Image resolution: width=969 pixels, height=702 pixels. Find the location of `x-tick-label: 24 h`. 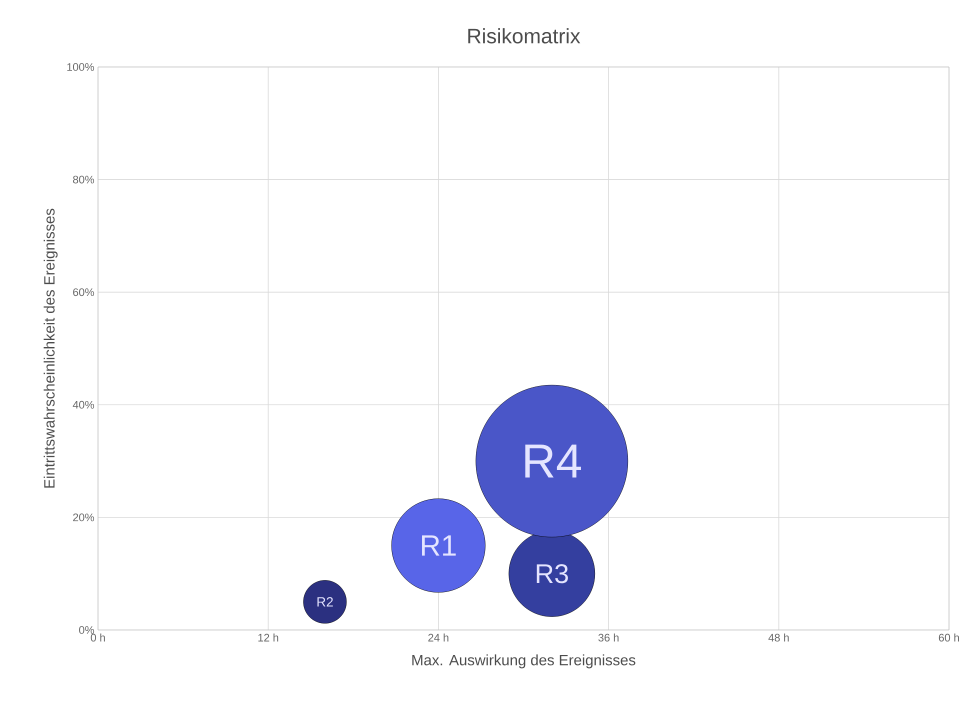

x-tick-label: 24 h is located at coordinates (438, 638).